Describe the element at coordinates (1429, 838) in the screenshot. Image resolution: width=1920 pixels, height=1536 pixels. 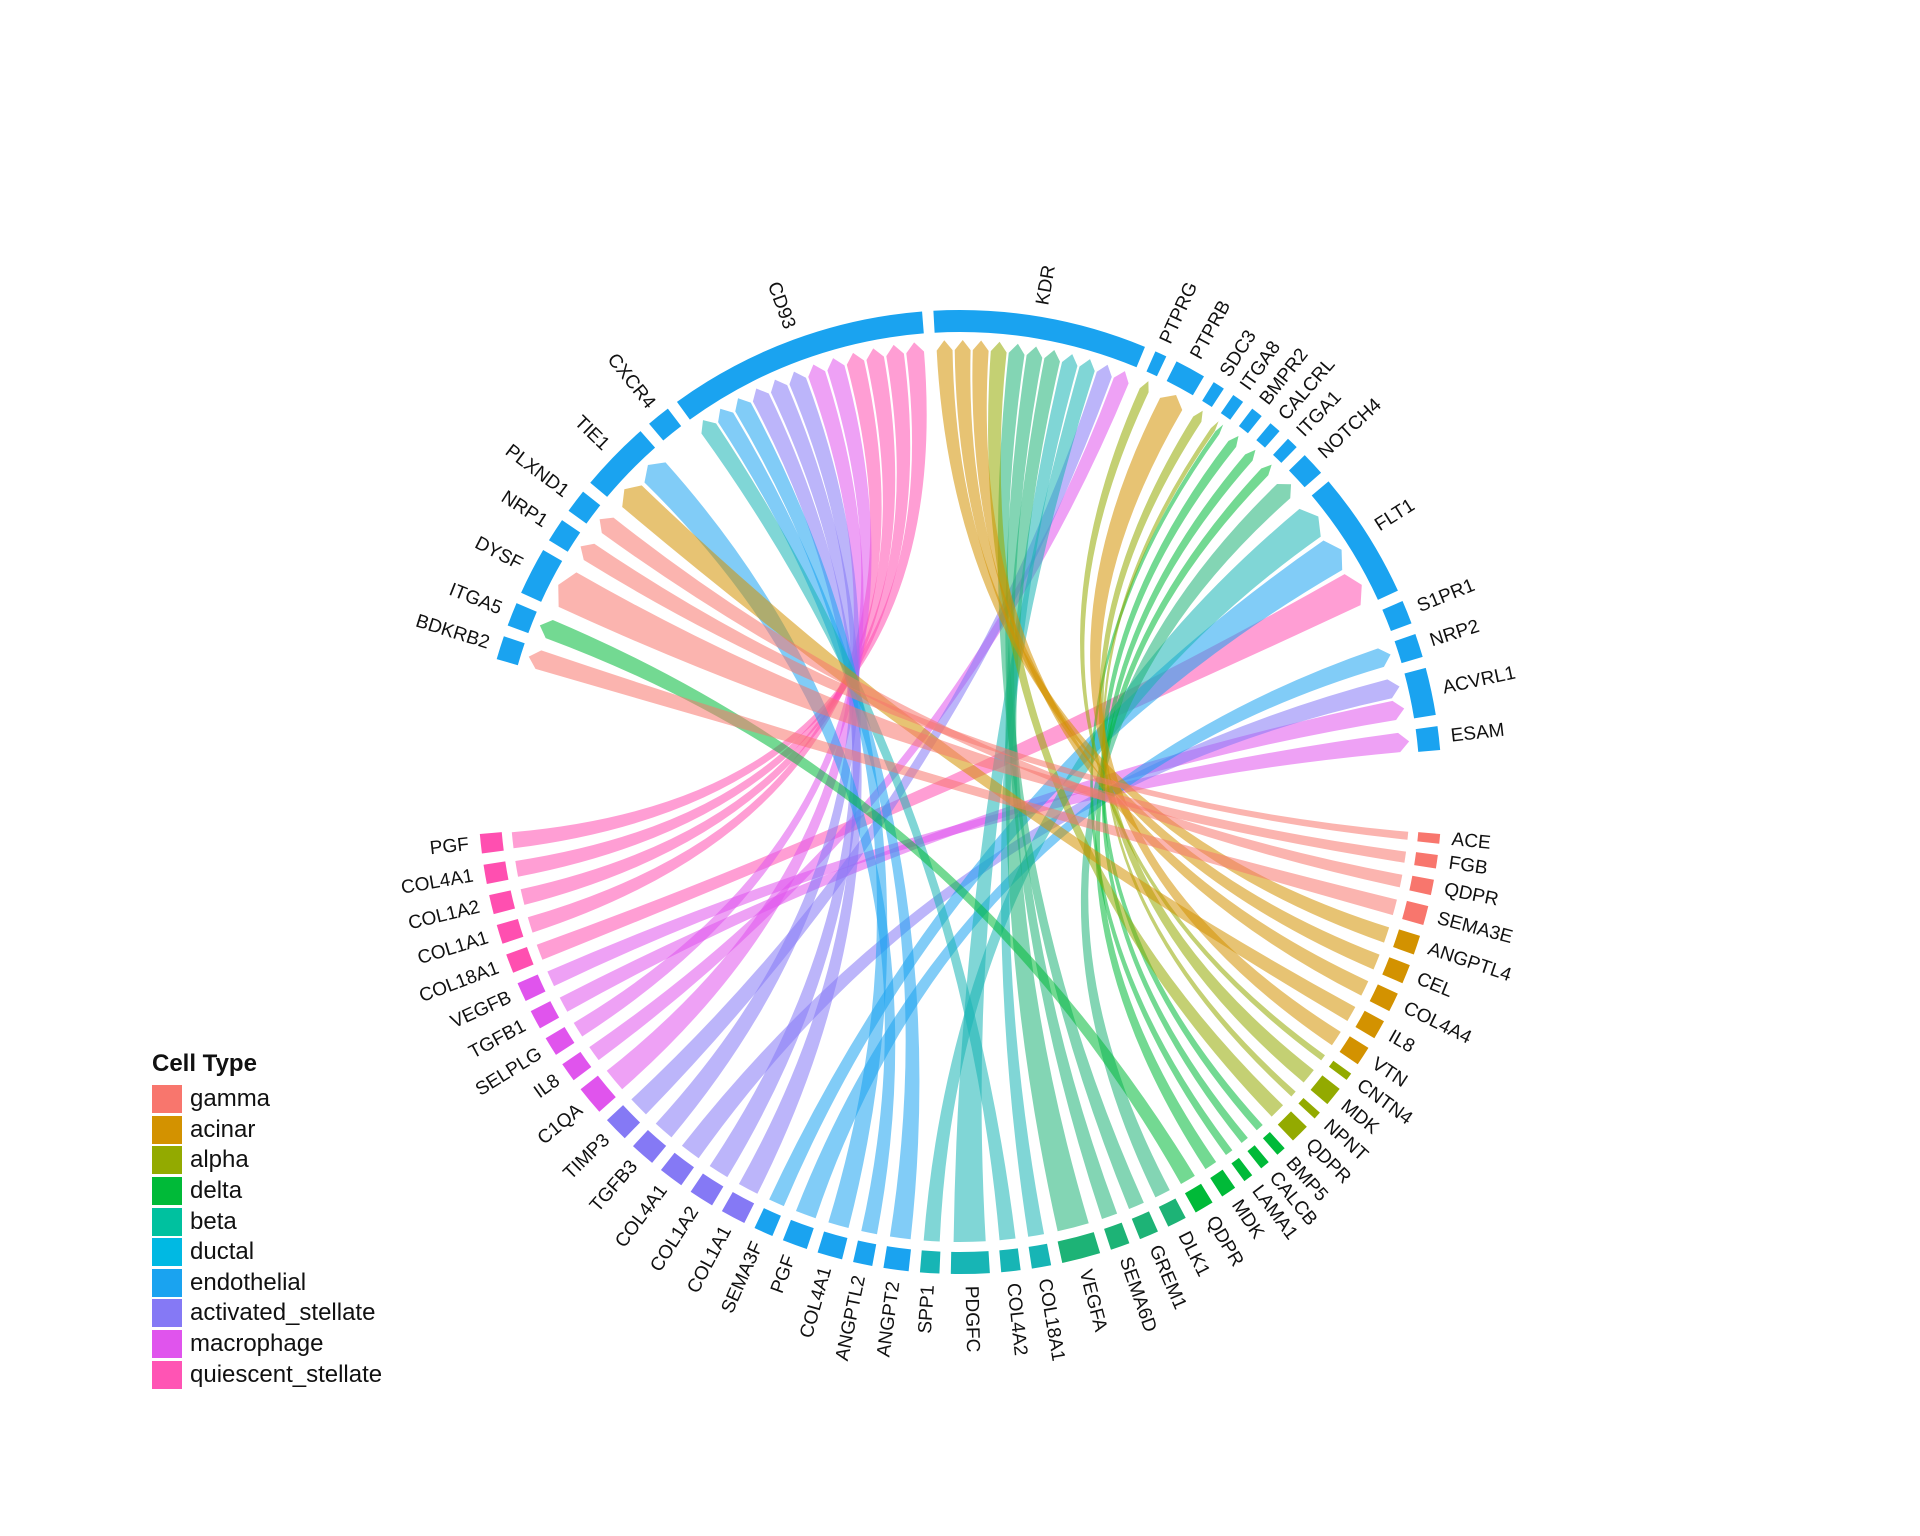
I see `sector-ligand-gamma-ace` at that location.